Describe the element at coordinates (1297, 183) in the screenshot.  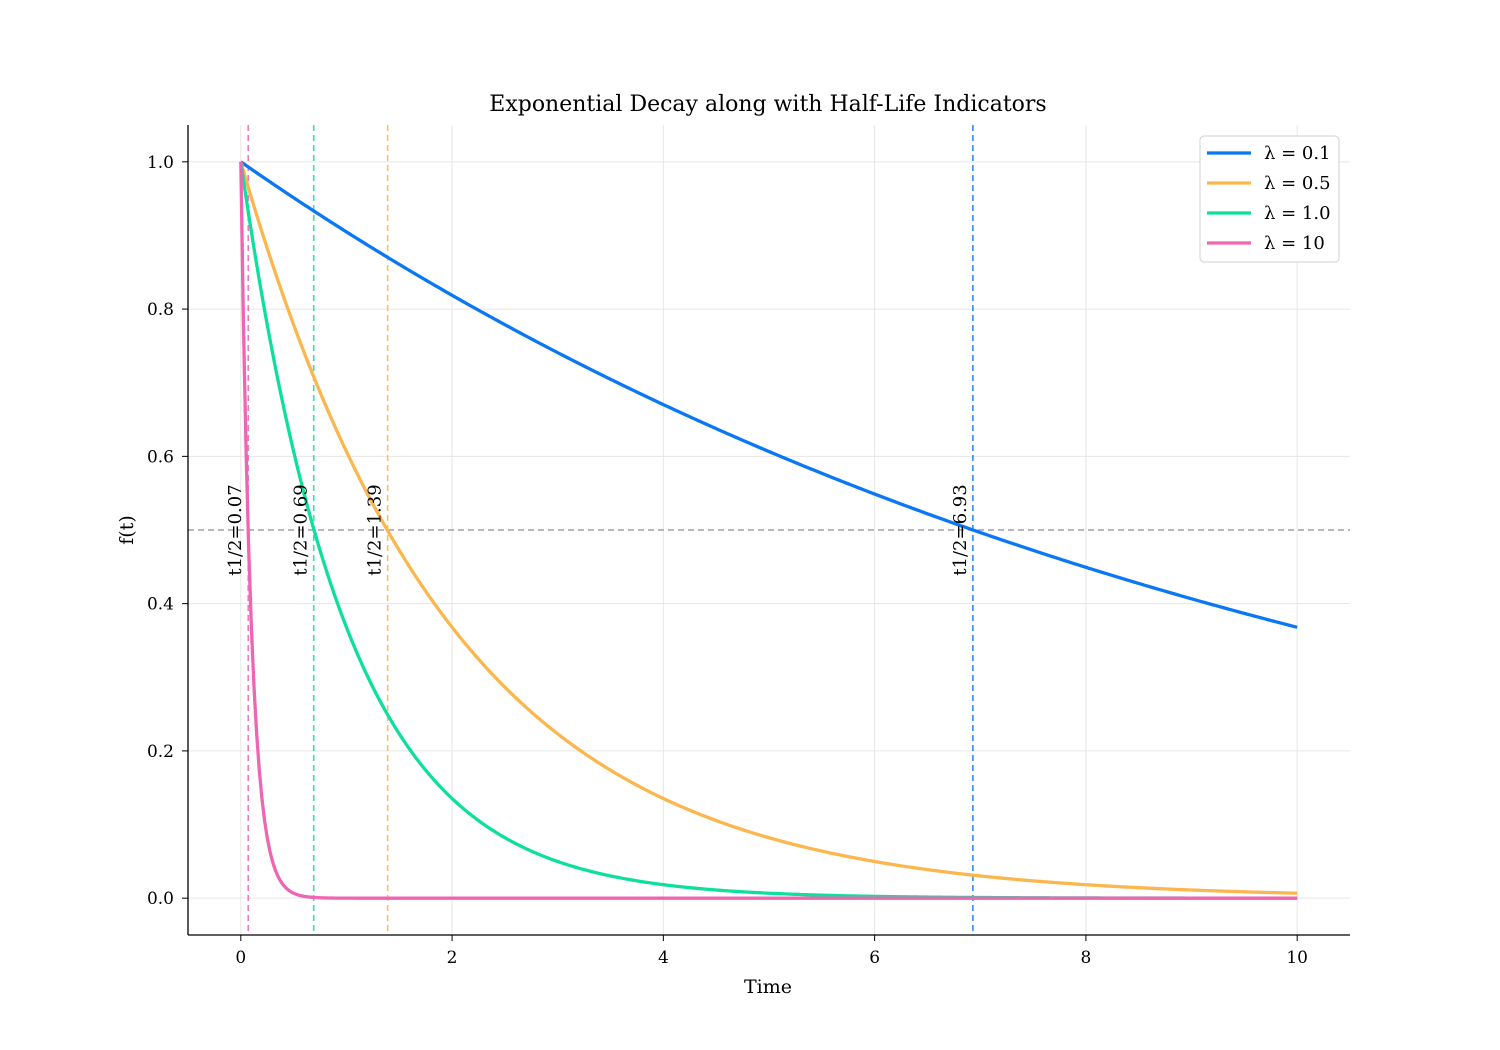
I see `legend-label-1: λ = 0.5` at that location.